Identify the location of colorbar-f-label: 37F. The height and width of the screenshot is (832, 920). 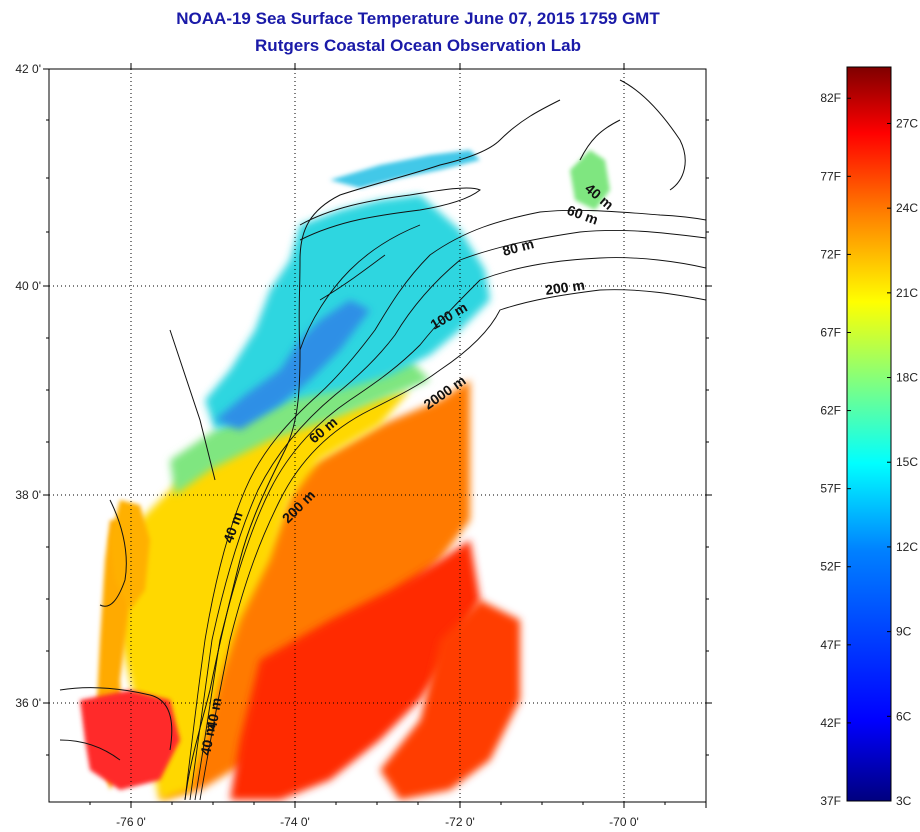
(830, 801).